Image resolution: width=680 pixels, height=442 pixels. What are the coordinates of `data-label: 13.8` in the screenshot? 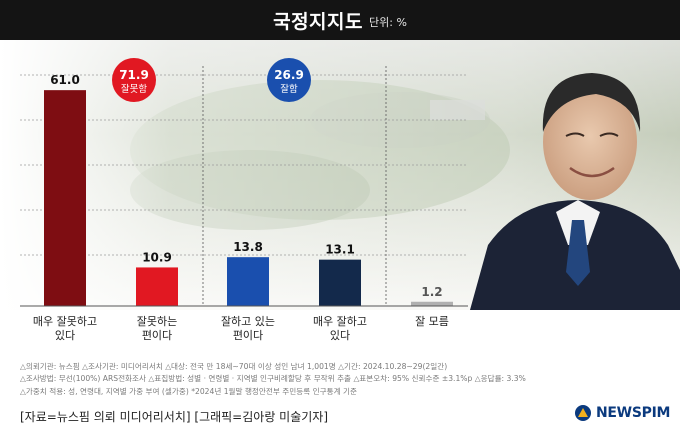 It's located at (248, 247).